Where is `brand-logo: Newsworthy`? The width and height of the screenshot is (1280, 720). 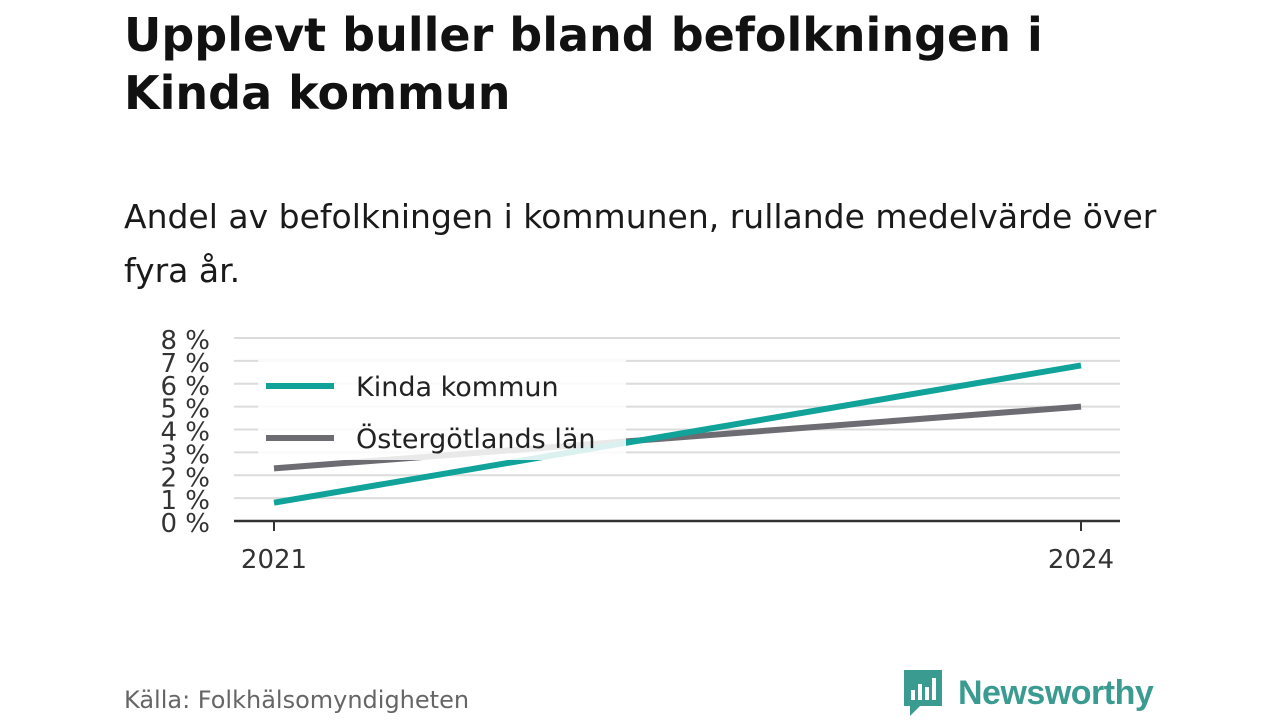
brand-logo: Newsworthy is located at coordinates (1028, 693).